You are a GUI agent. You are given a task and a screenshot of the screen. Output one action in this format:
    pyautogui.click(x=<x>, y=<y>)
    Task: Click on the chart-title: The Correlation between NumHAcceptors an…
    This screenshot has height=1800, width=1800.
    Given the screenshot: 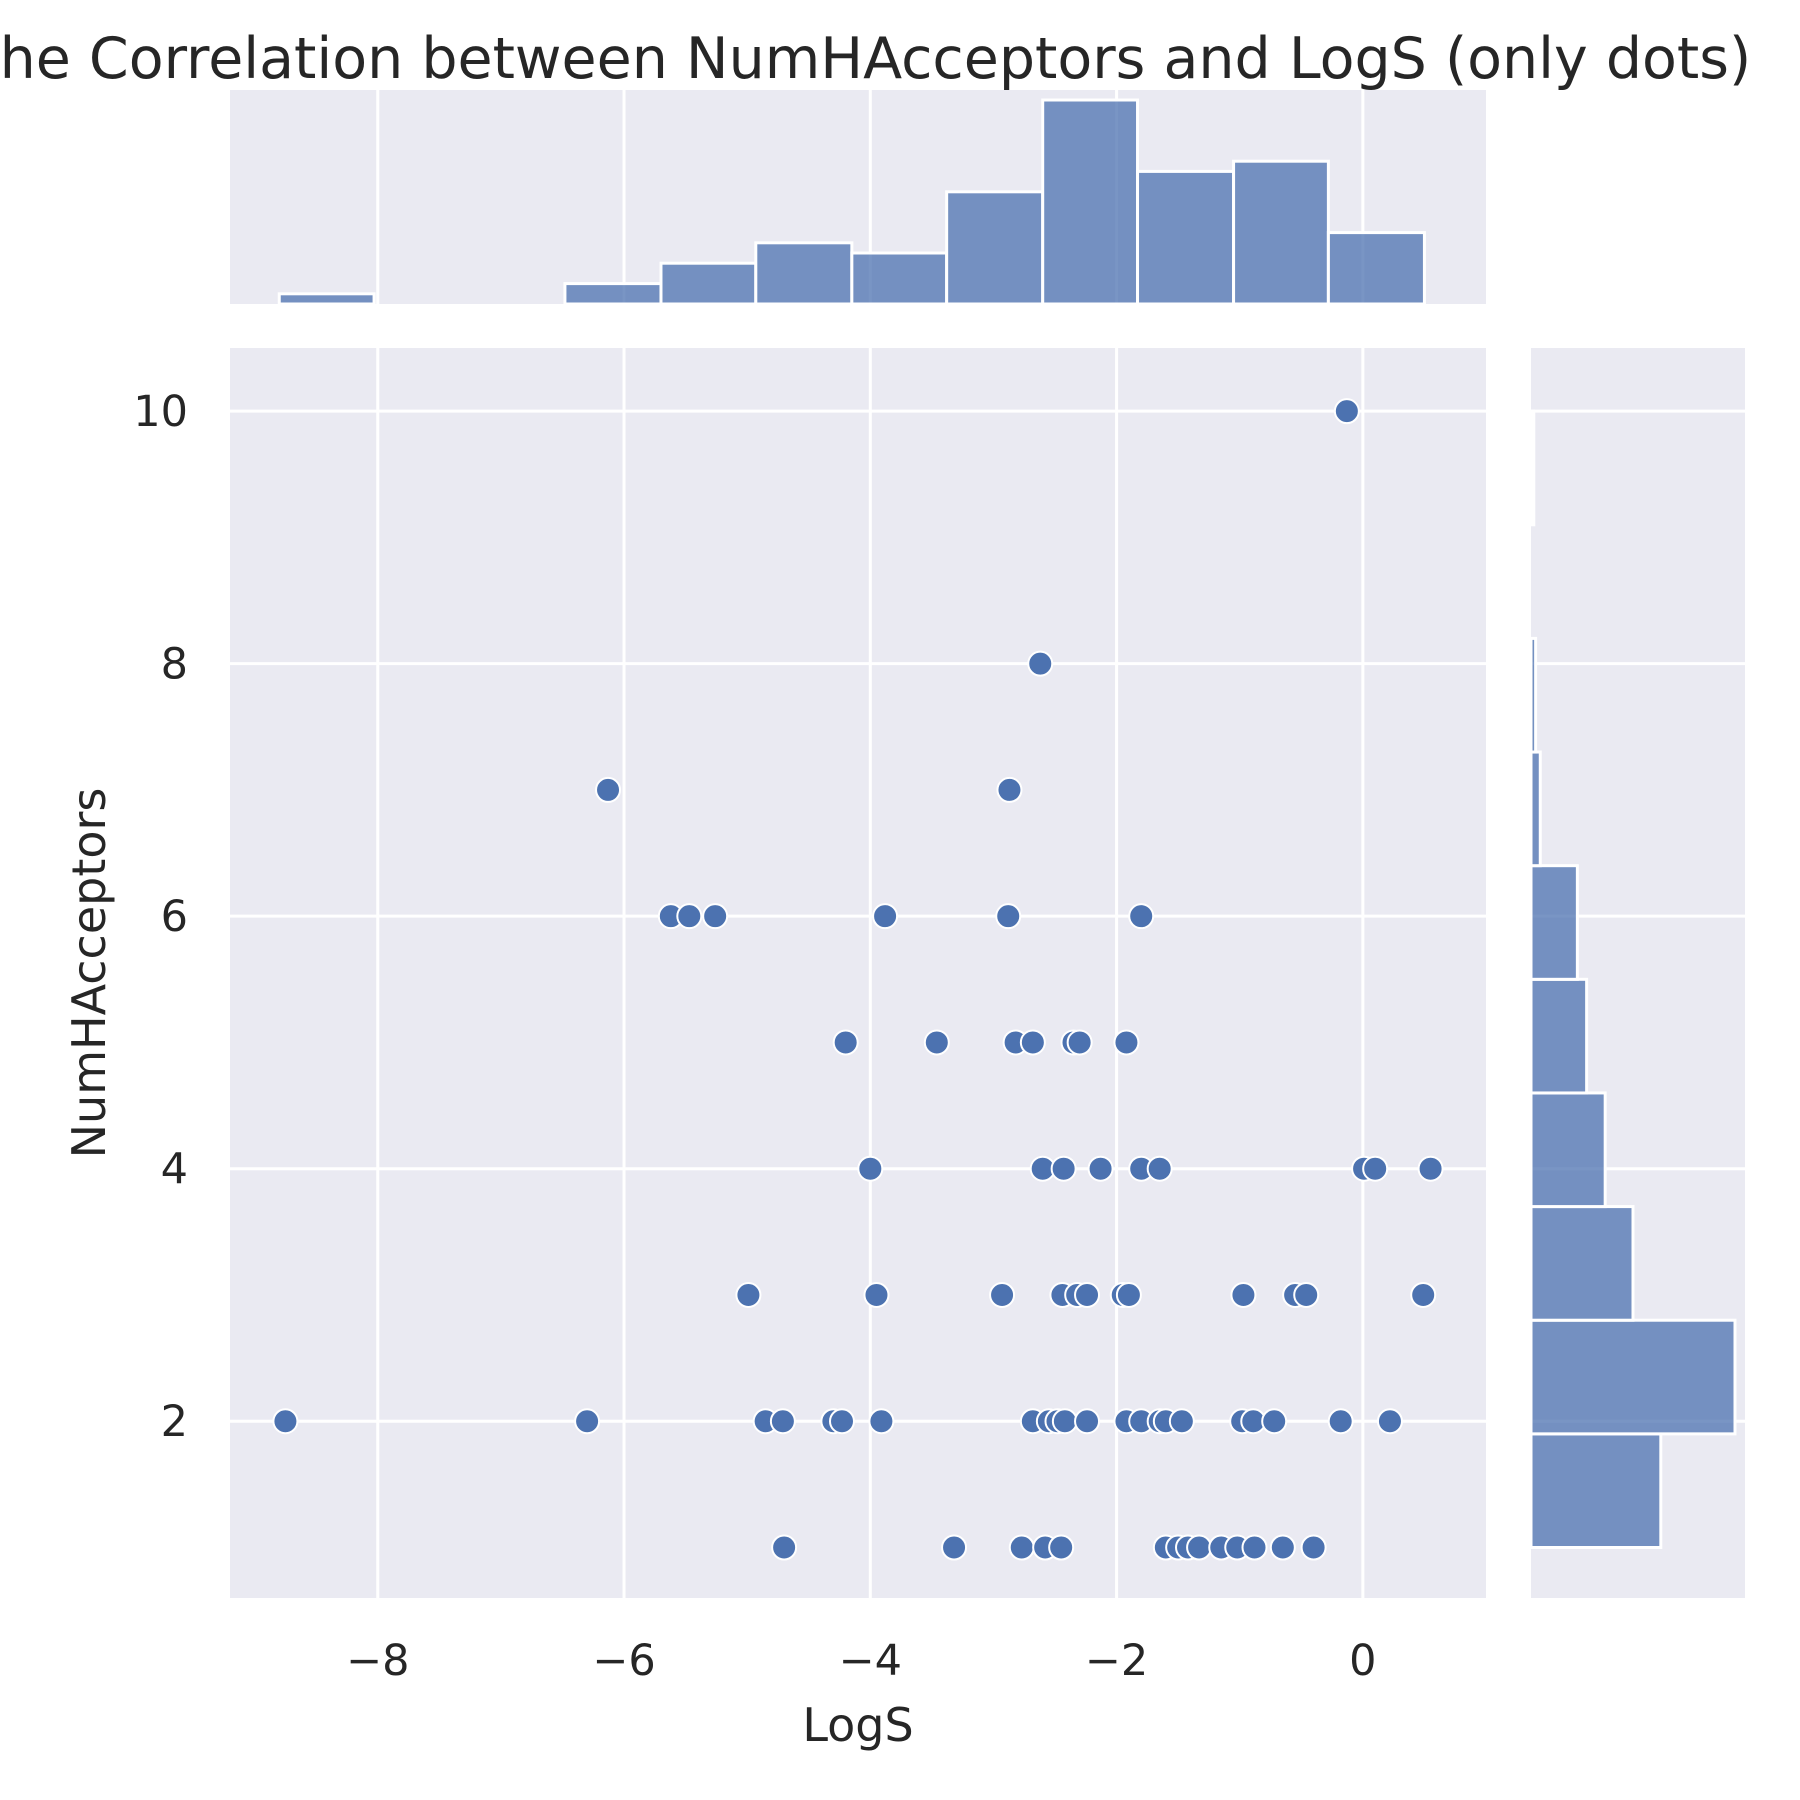 What is the action you would take?
    pyautogui.click(x=875, y=59)
    